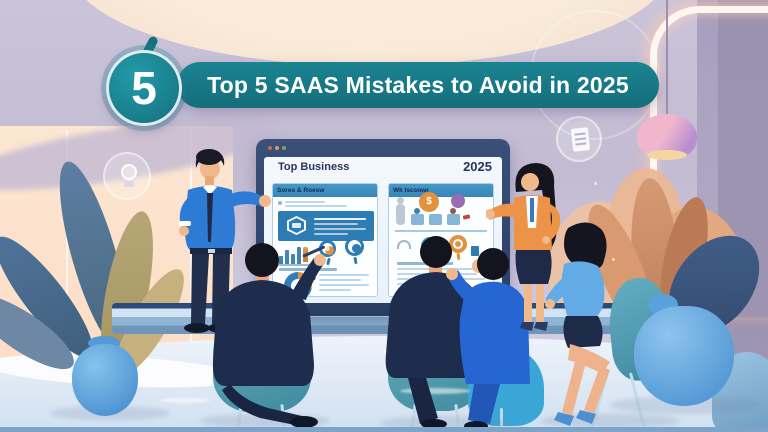 This screenshot has width=768, height=432. What do you see at coordinates (129, 184) in the screenshot?
I see `lightbulb-base` at bounding box center [129, 184].